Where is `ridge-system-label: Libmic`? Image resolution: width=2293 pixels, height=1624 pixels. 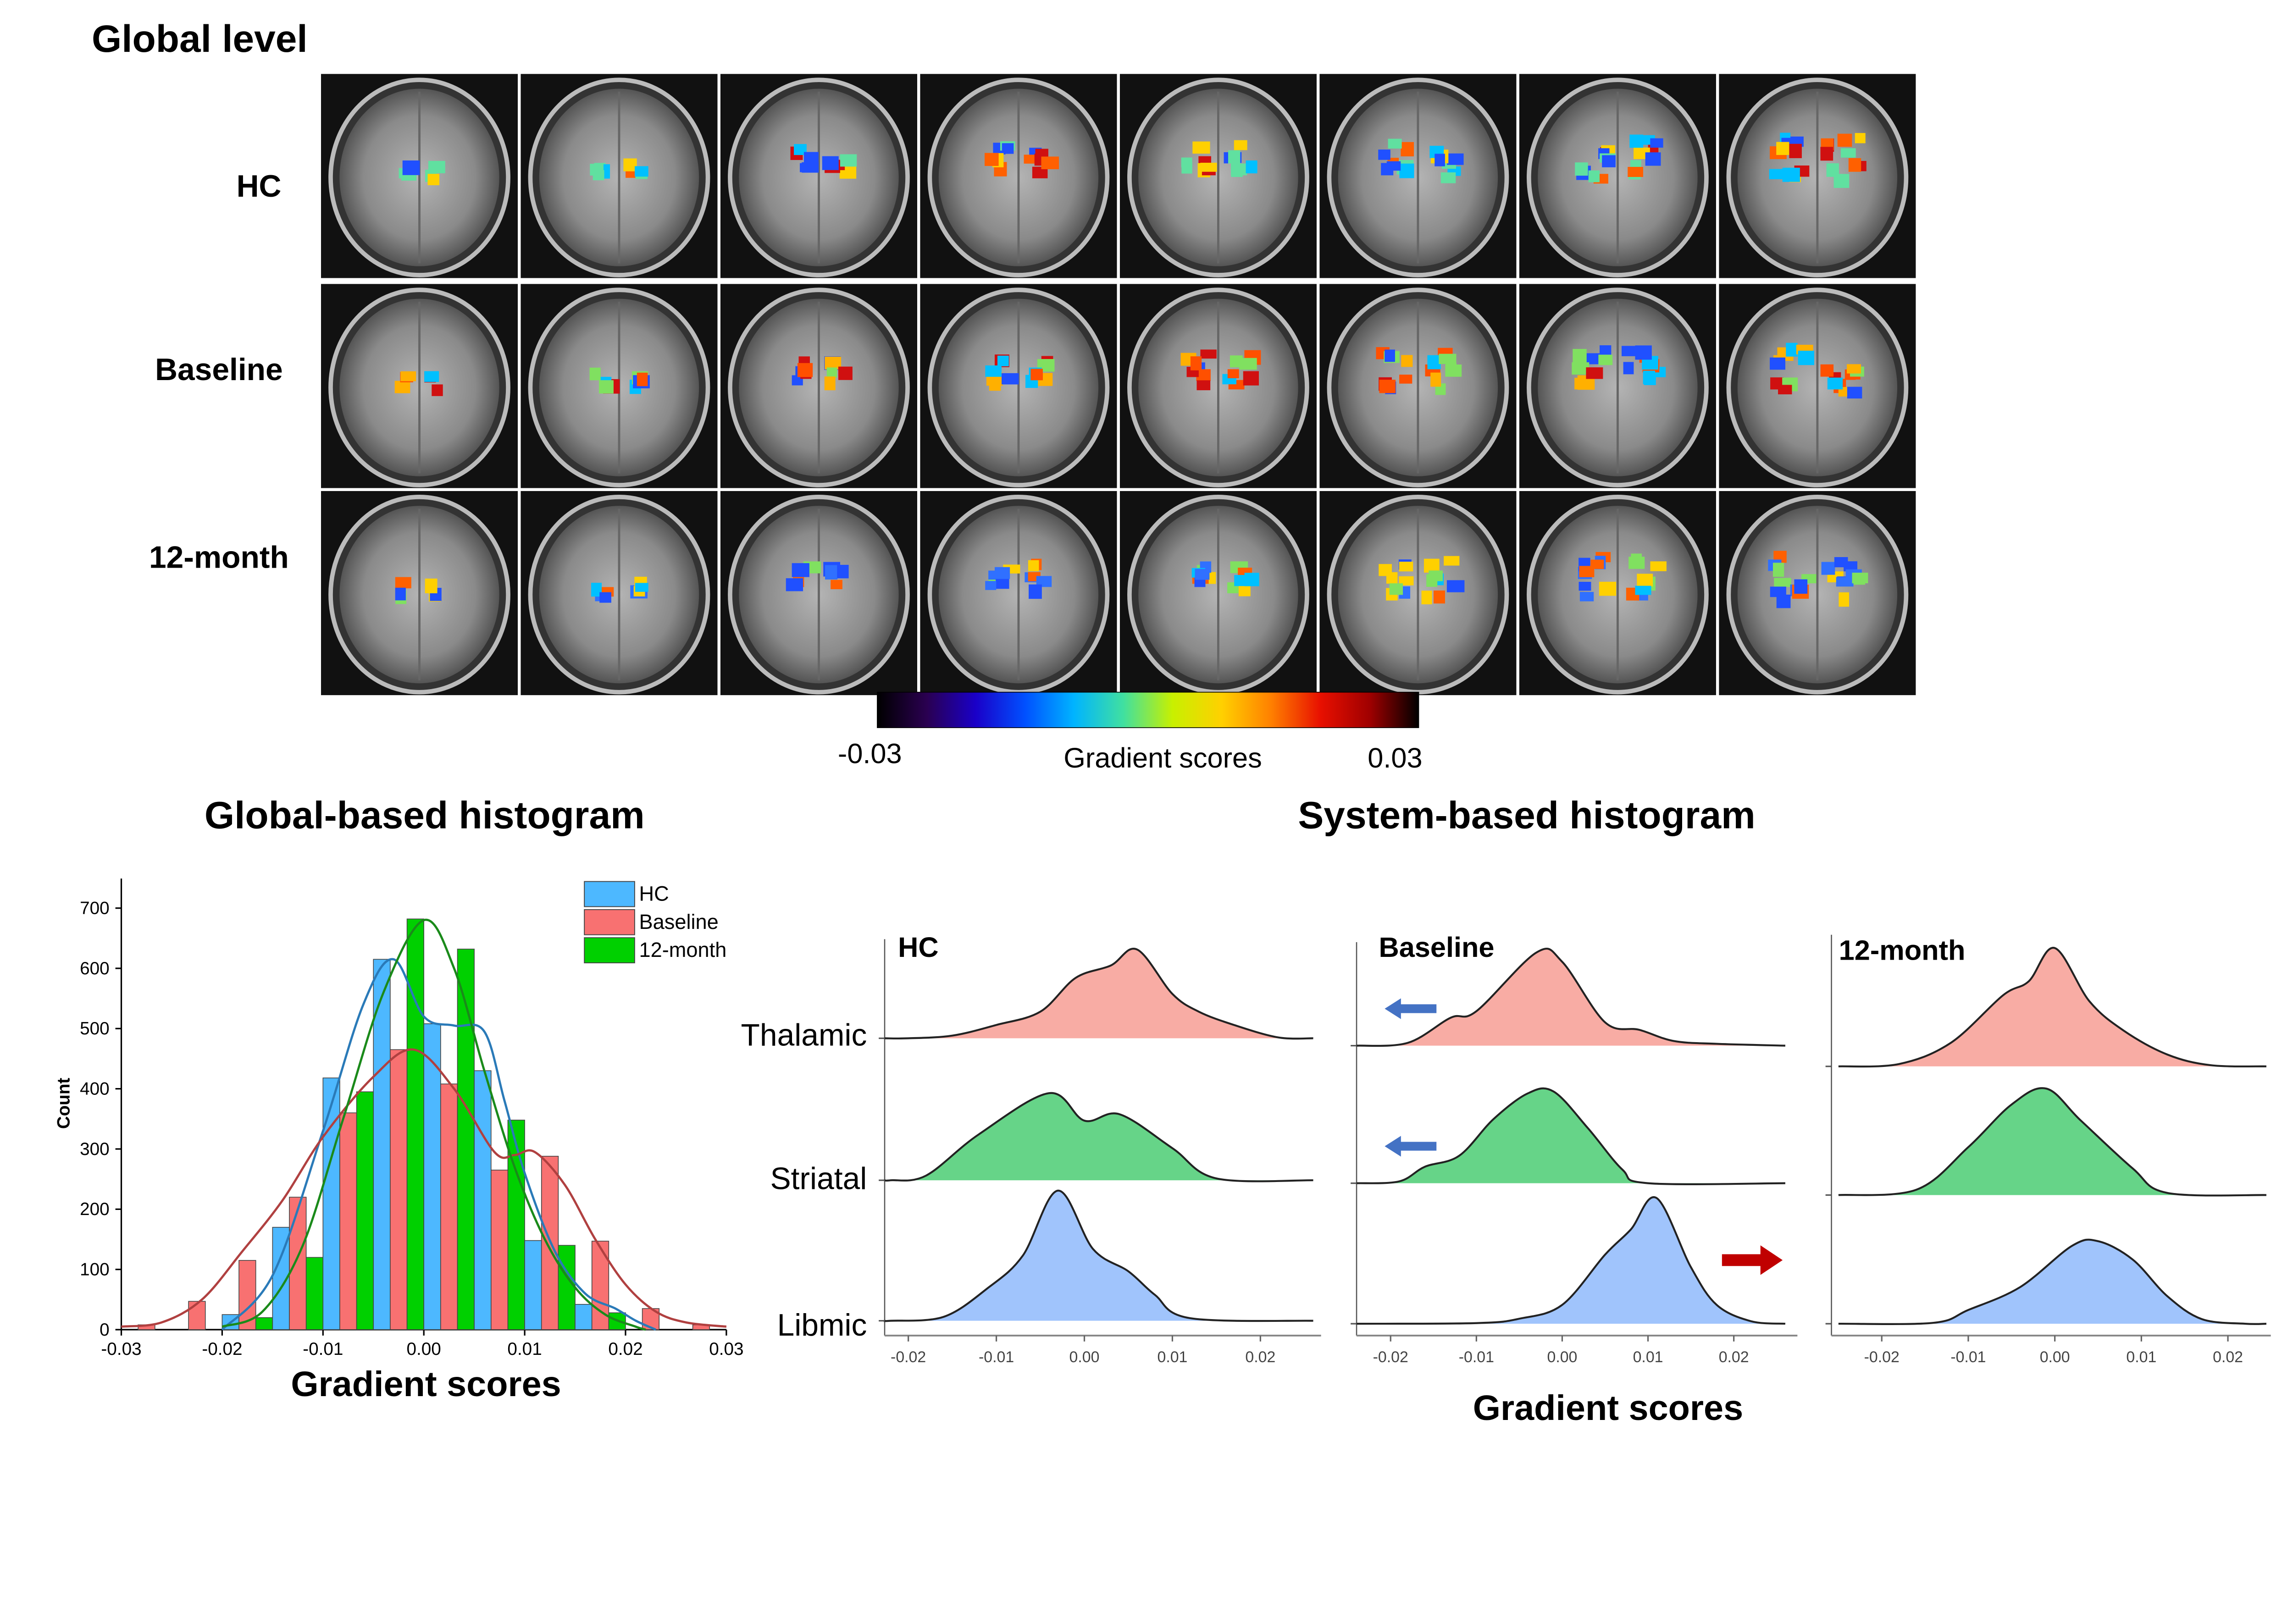 ridge-system-label: Libmic is located at coordinates (822, 1325).